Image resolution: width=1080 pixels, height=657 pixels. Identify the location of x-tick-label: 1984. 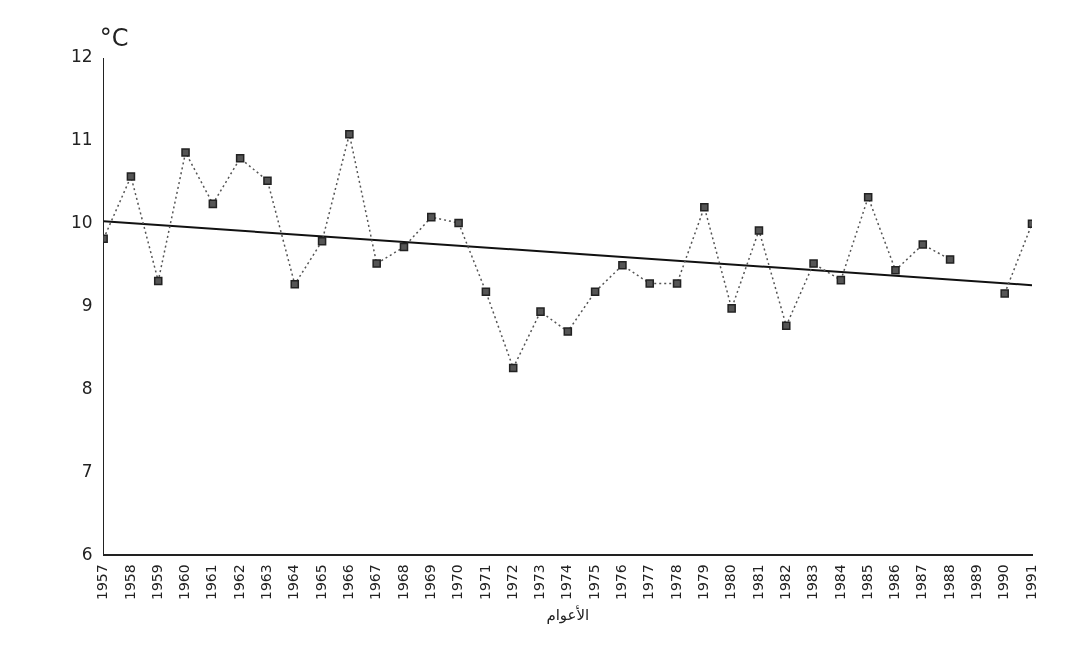
(839, 582).